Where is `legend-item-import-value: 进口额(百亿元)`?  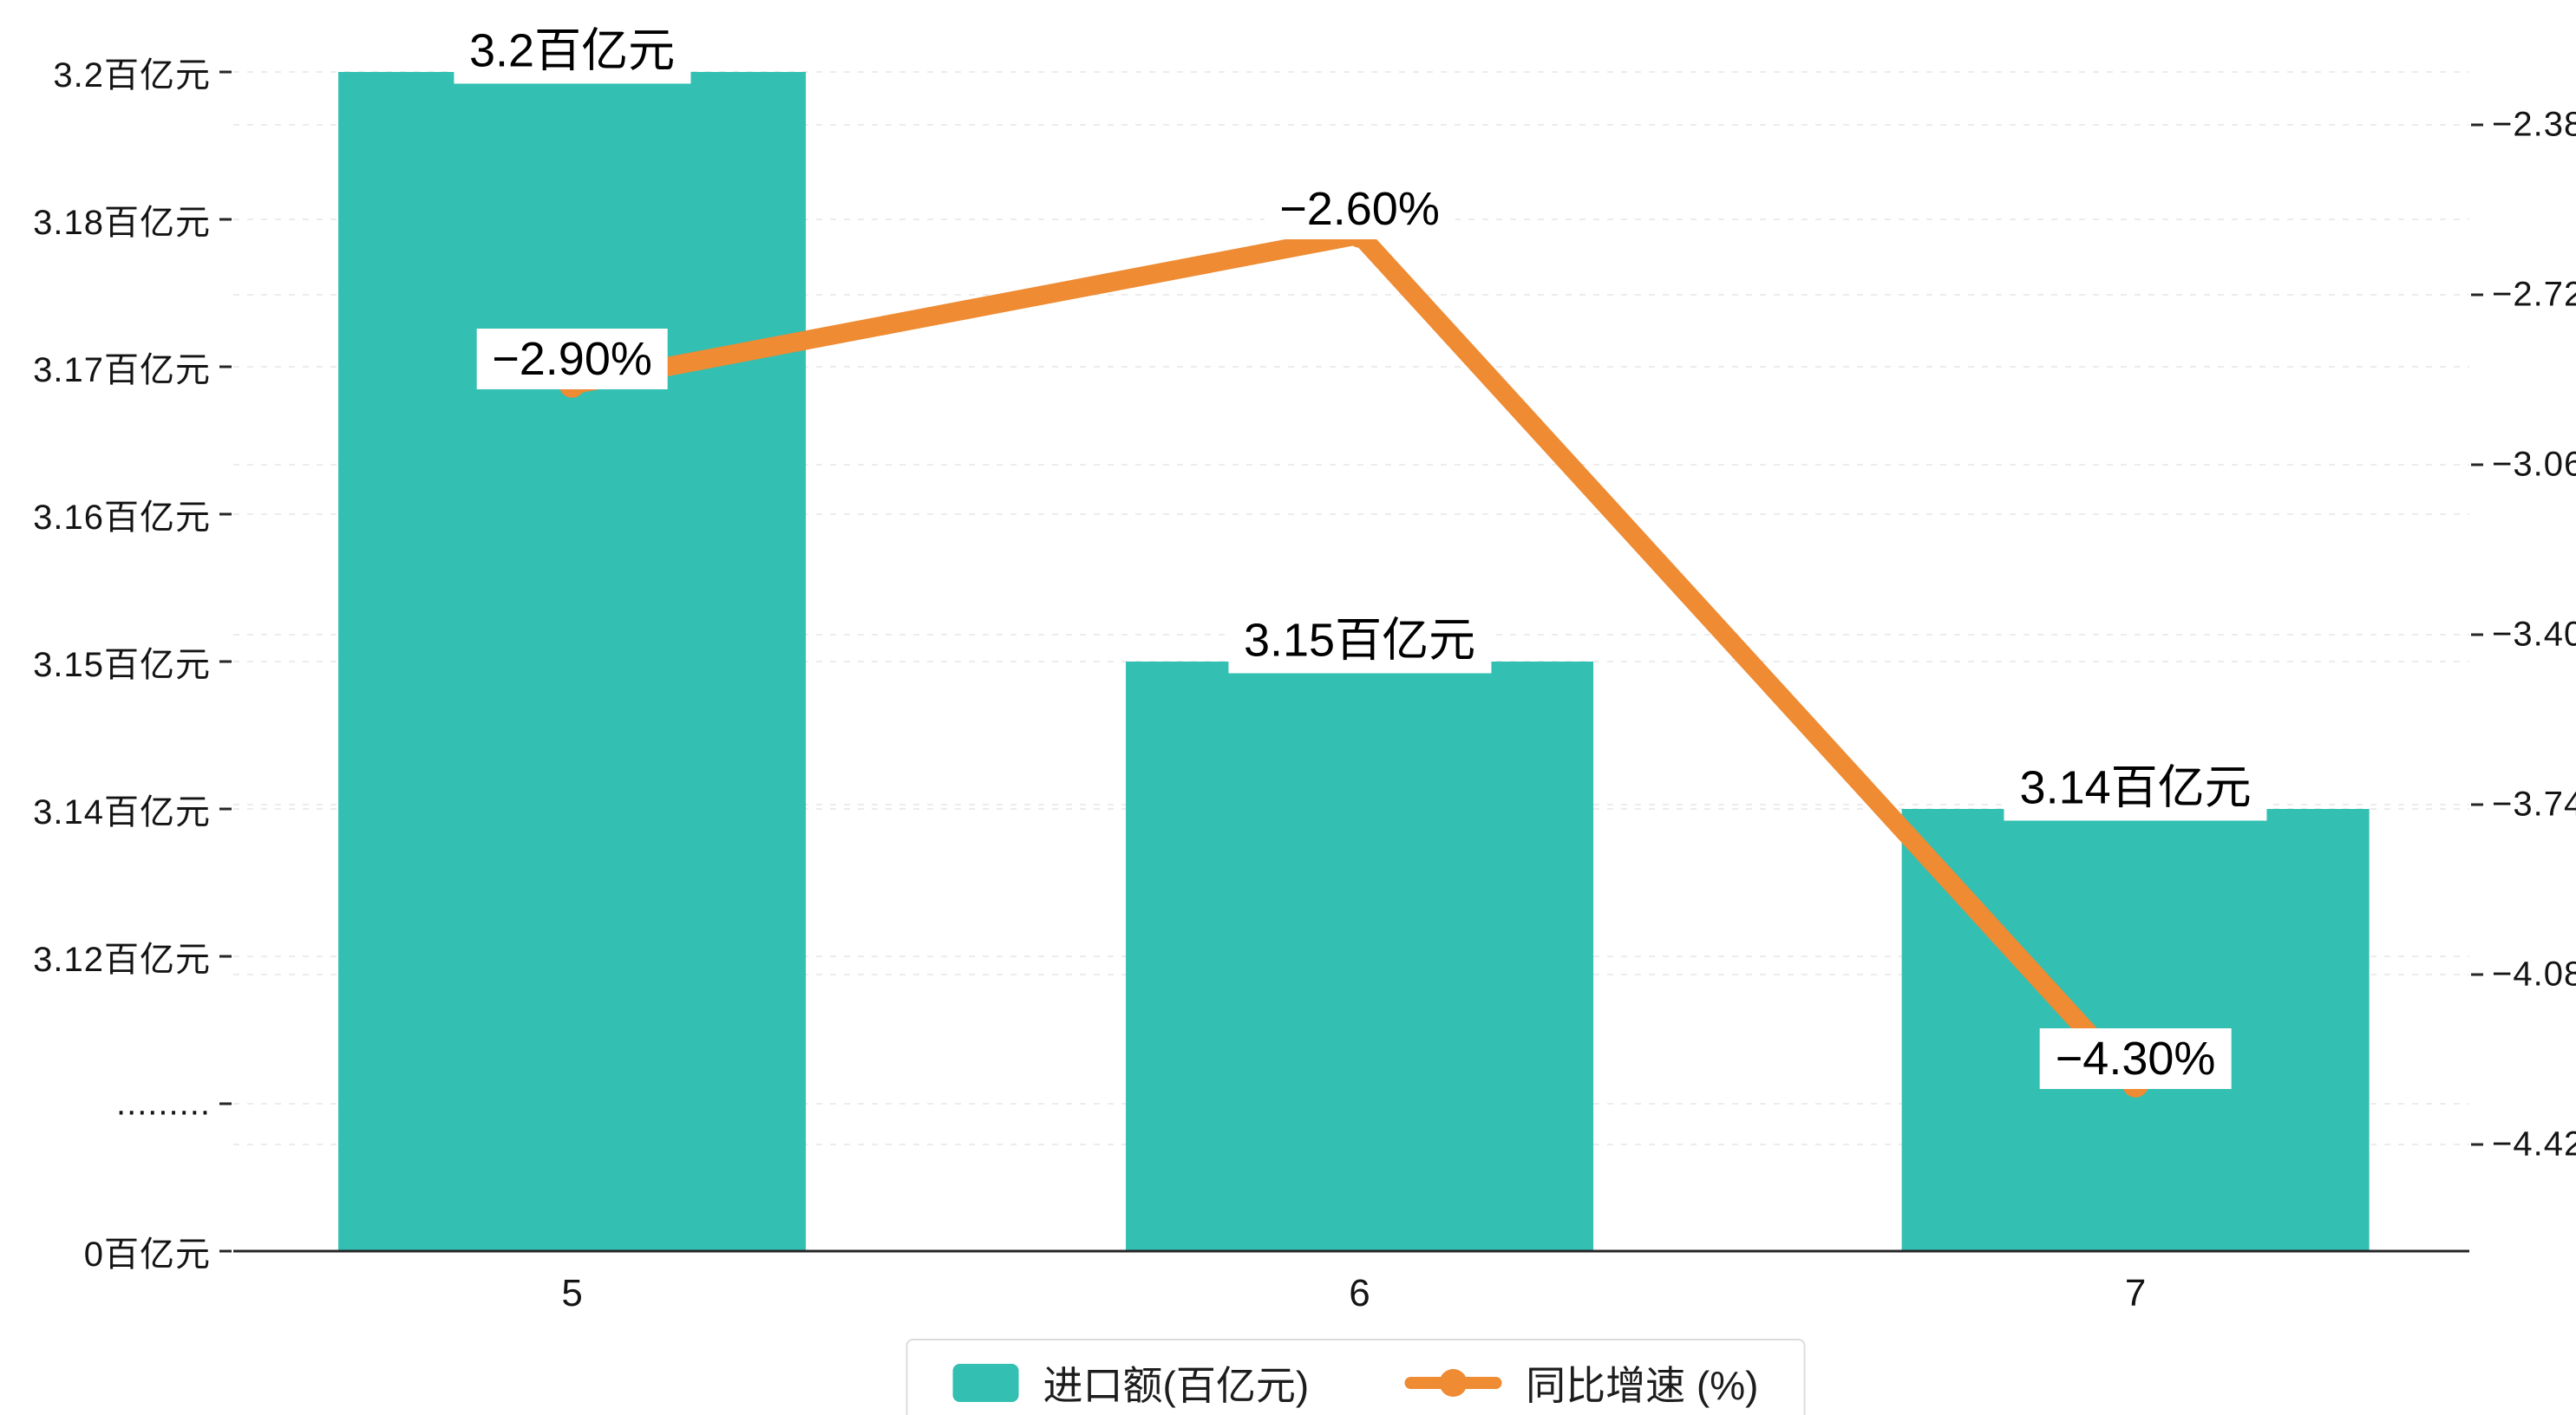
legend-item-import-value: 进口额(百亿元) is located at coordinates (1131, 1383).